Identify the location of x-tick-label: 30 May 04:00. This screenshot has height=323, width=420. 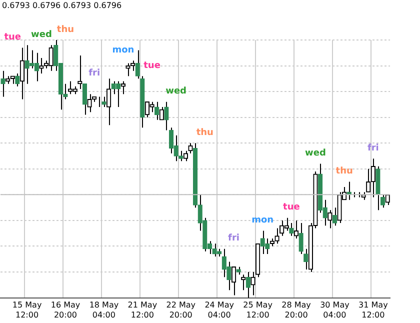
(335, 310).